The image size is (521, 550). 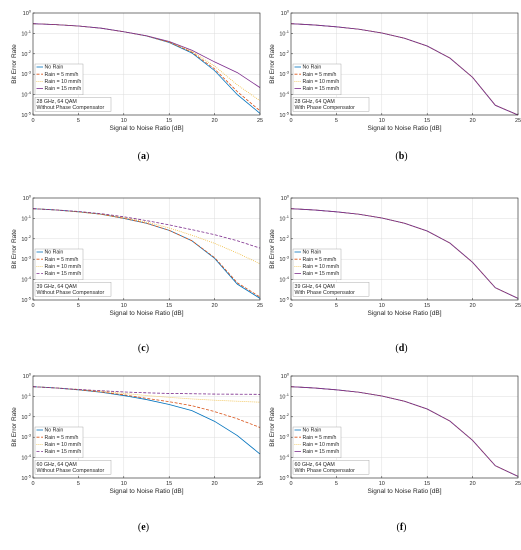 I want to click on panel-caption: (f), so click(x=401, y=527).